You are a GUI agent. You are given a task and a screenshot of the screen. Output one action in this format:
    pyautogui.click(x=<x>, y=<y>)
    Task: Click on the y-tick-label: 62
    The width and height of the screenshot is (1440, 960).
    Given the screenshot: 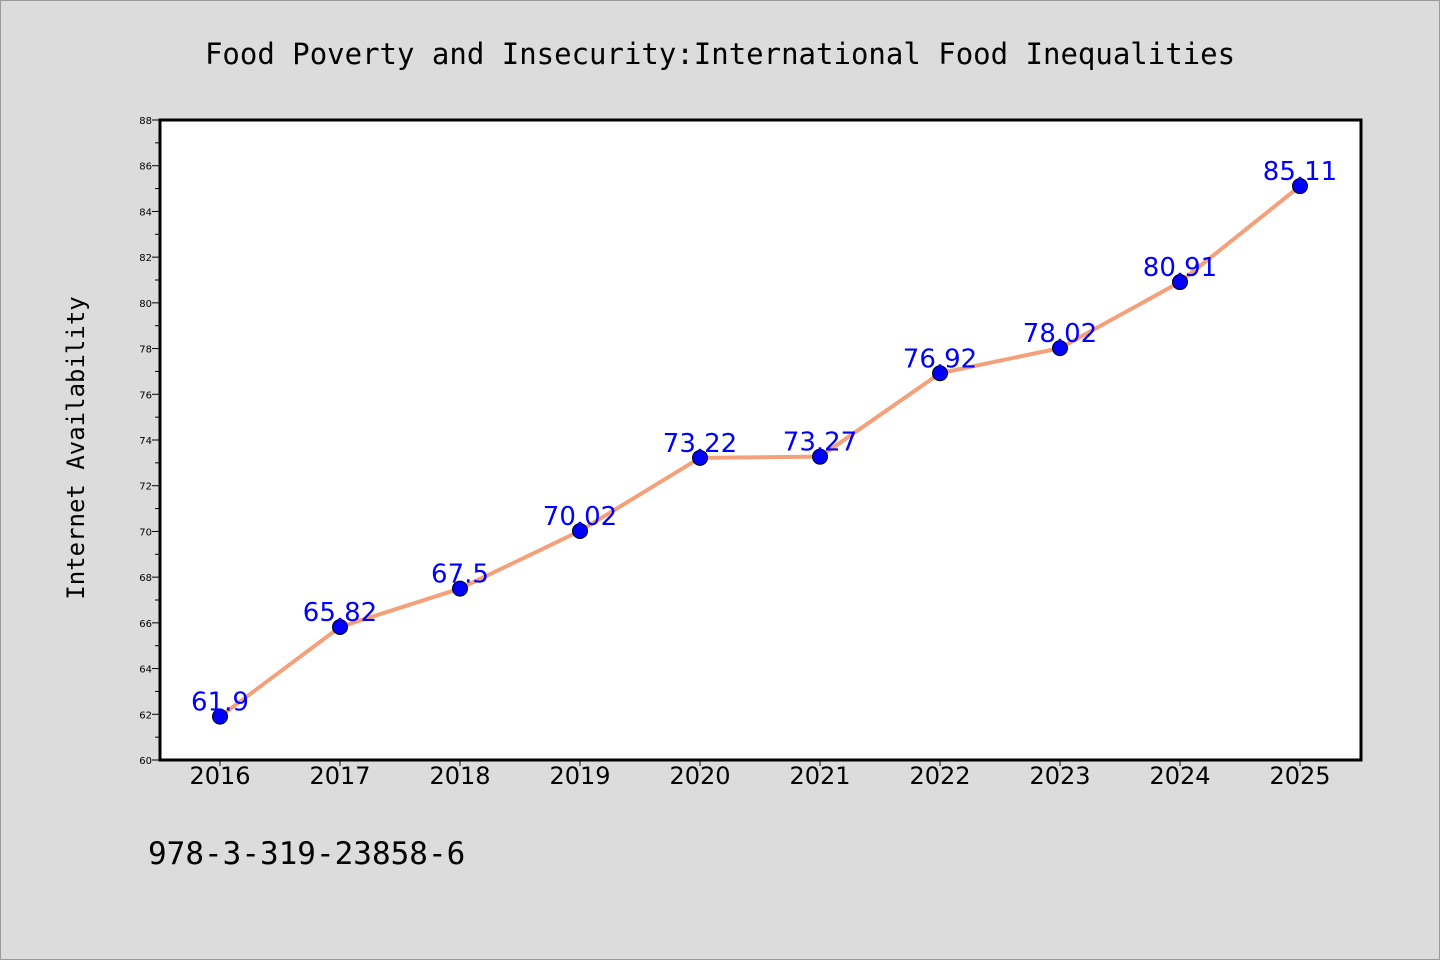 What is the action you would take?
    pyautogui.click(x=145, y=715)
    